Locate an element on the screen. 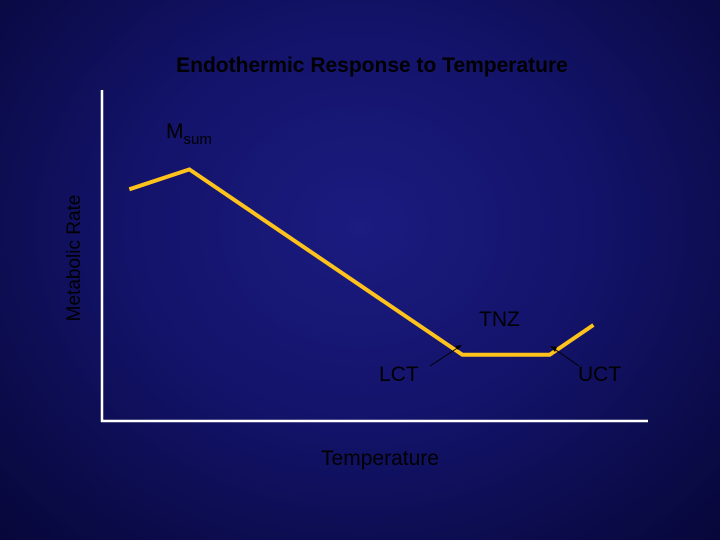  msum-subscript: sum is located at coordinates (198, 139).